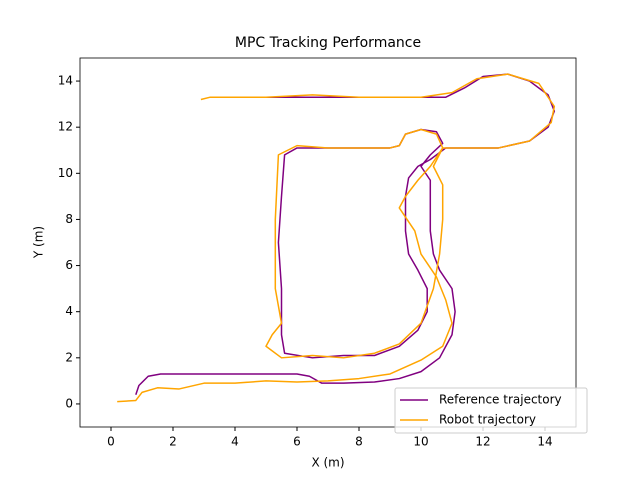 Image resolution: width=640 pixels, height=480 pixels. Describe the element at coordinates (297, 442) in the screenshot. I see `x-tick-label: 6` at that location.